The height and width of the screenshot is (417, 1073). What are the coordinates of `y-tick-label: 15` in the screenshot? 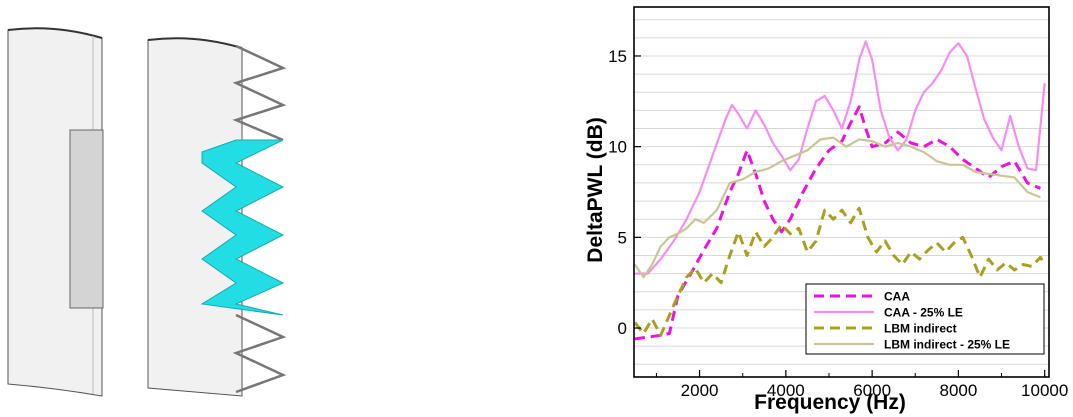 It's located at (617, 56).